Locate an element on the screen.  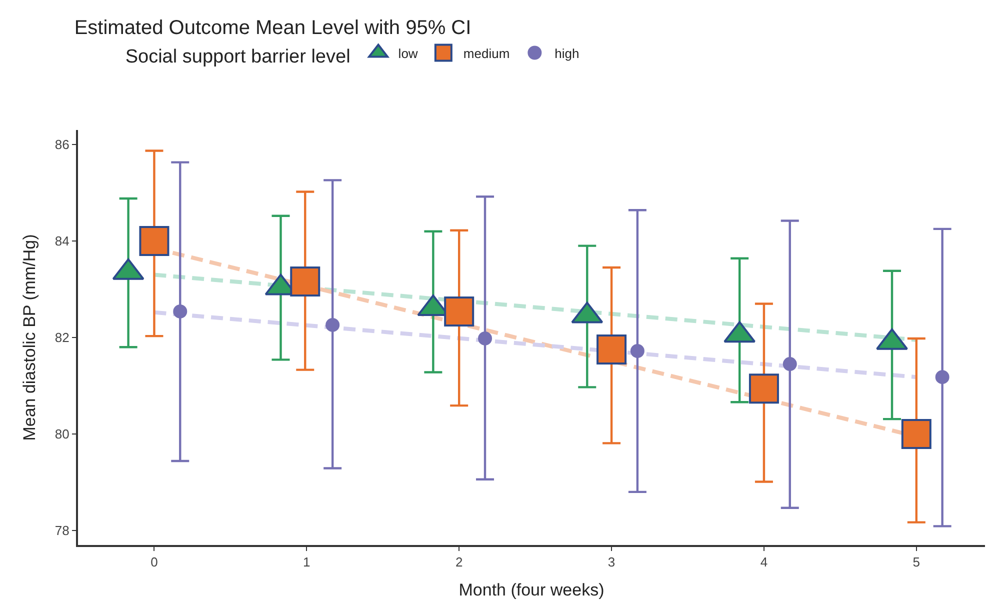
legend-label: low is located at coordinates (408, 53).